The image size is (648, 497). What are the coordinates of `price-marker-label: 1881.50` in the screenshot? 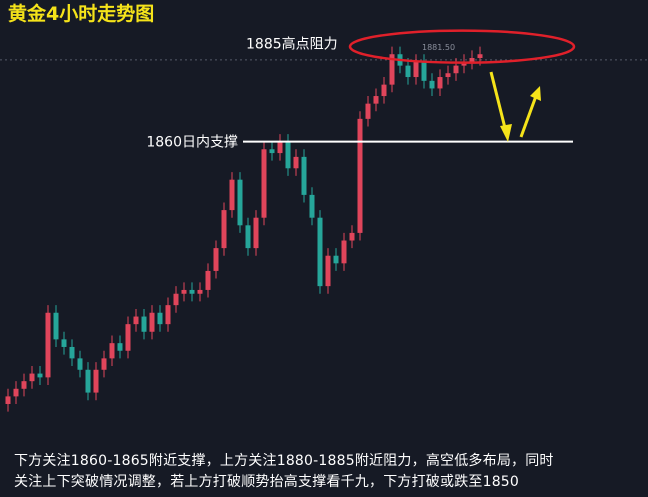 It's located at (438, 47).